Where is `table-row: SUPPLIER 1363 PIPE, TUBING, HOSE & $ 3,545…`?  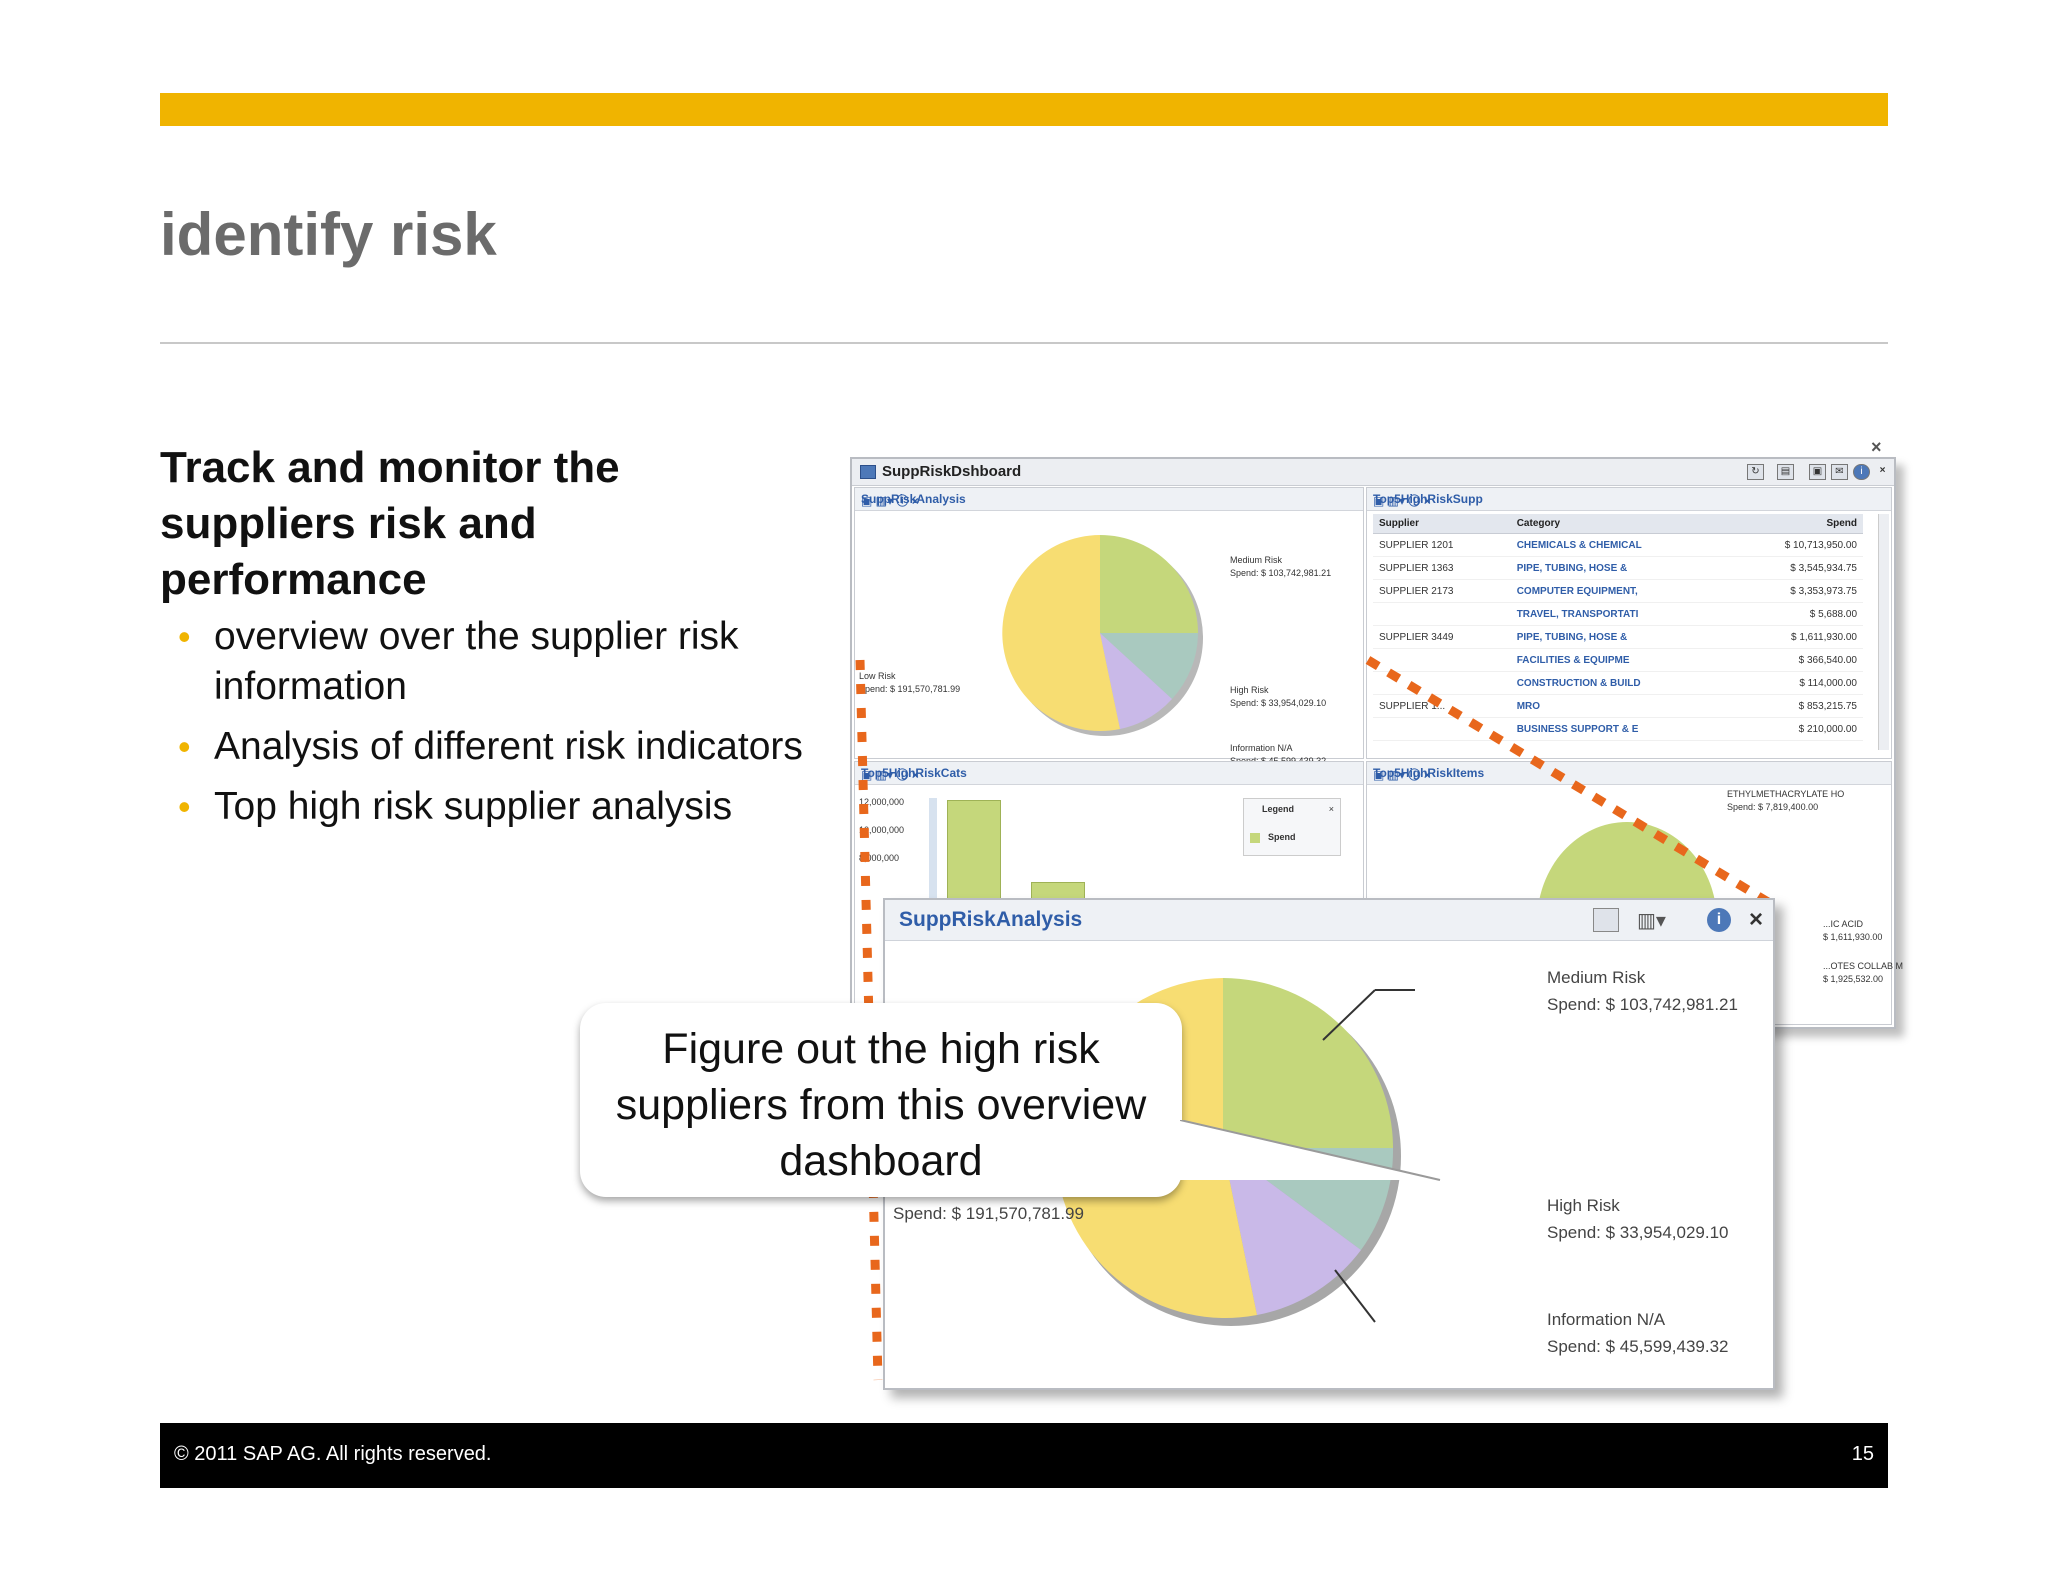 table-row: SUPPLIER 1363 PIPE, TUBING, HOSE & $ 3,545… is located at coordinates (1618, 568).